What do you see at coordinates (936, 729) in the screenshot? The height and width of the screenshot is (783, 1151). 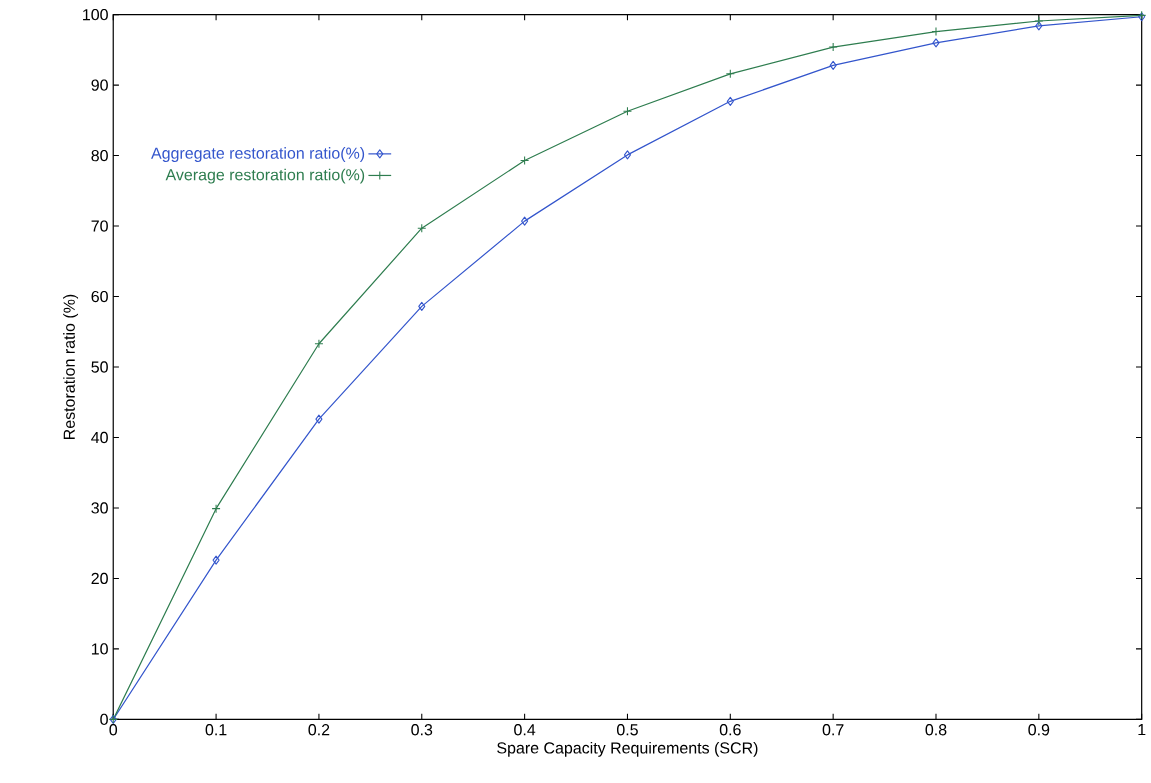 I see `x-tick-label: 0.8` at bounding box center [936, 729].